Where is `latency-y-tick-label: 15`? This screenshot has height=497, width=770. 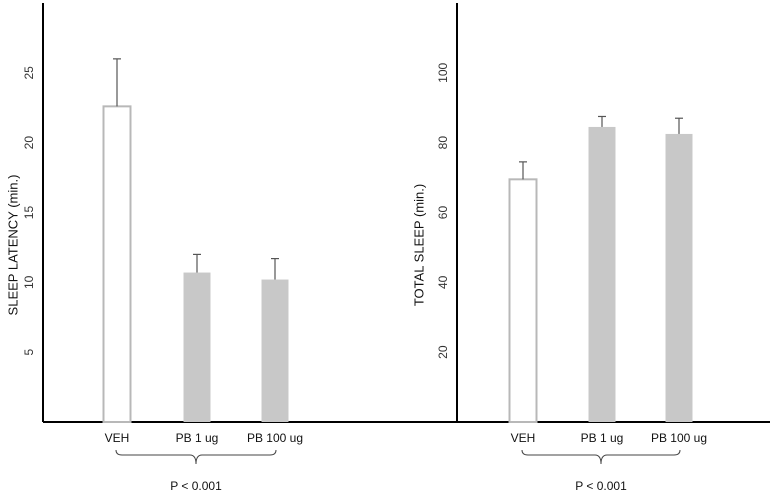
latency-y-tick-label: 15 is located at coordinates (29, 213).